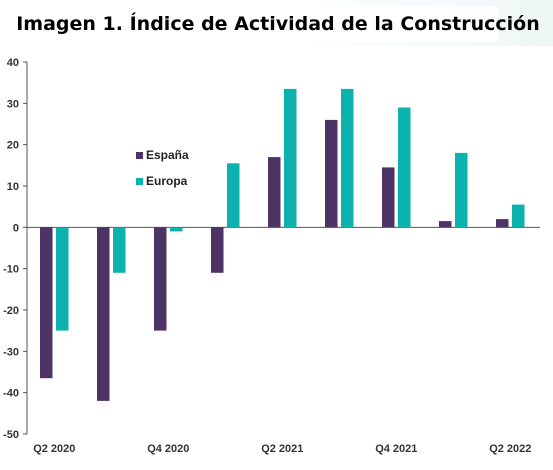  What do you see at coordinates (46, 303) in the screenshot?
I see `bar-espaa-q2-2020` at bounding box center [46, 303].